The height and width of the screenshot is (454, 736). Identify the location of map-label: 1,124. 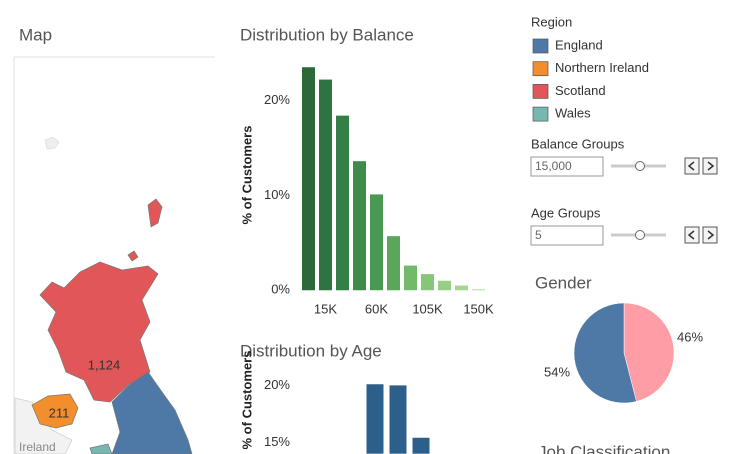
(104, 364).